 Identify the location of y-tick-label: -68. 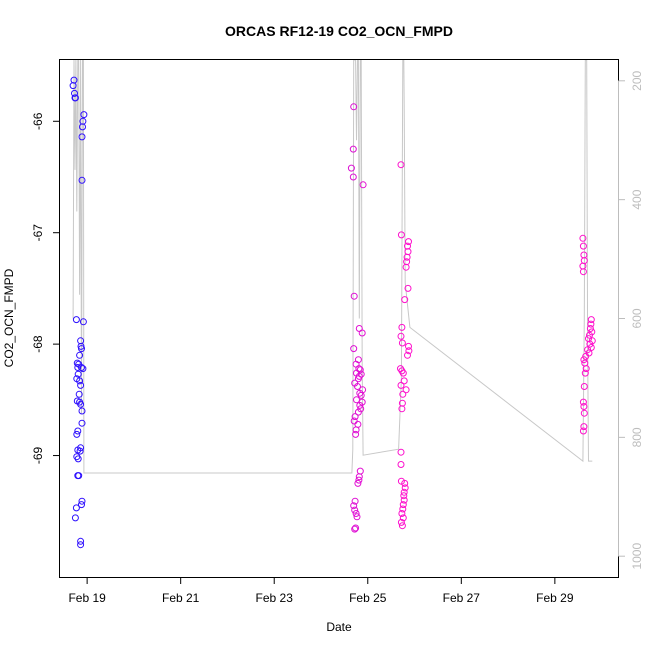
(38, 344).